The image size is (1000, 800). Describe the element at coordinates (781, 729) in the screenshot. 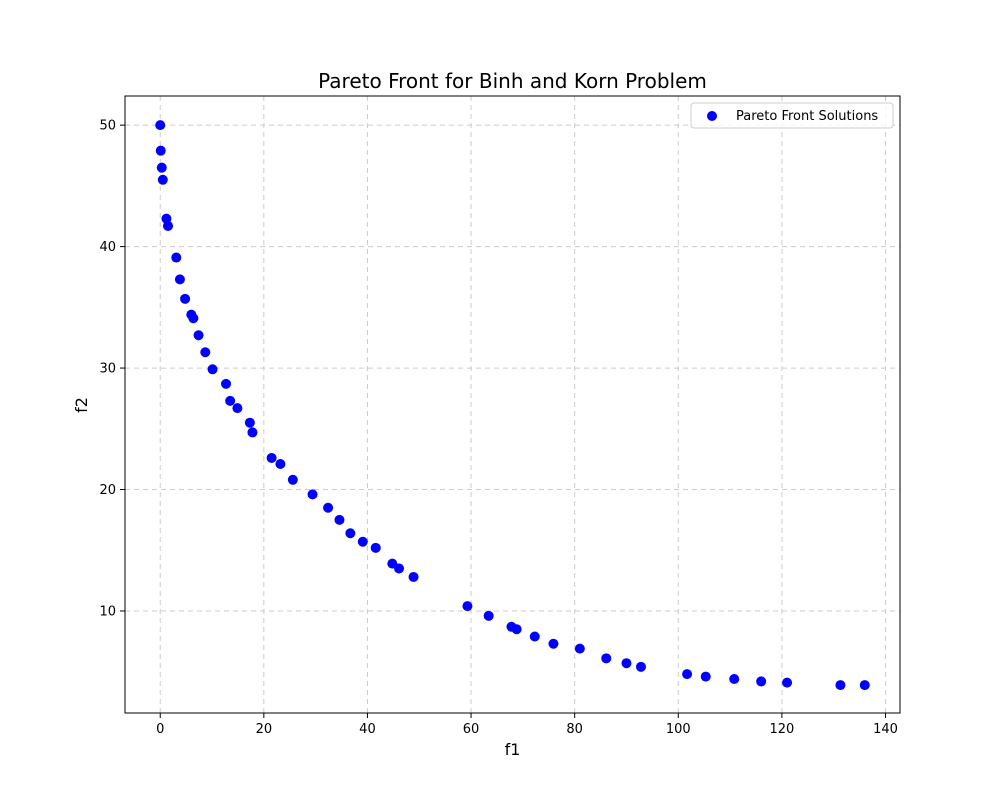

I see `x-tick-label: 120` at that location.